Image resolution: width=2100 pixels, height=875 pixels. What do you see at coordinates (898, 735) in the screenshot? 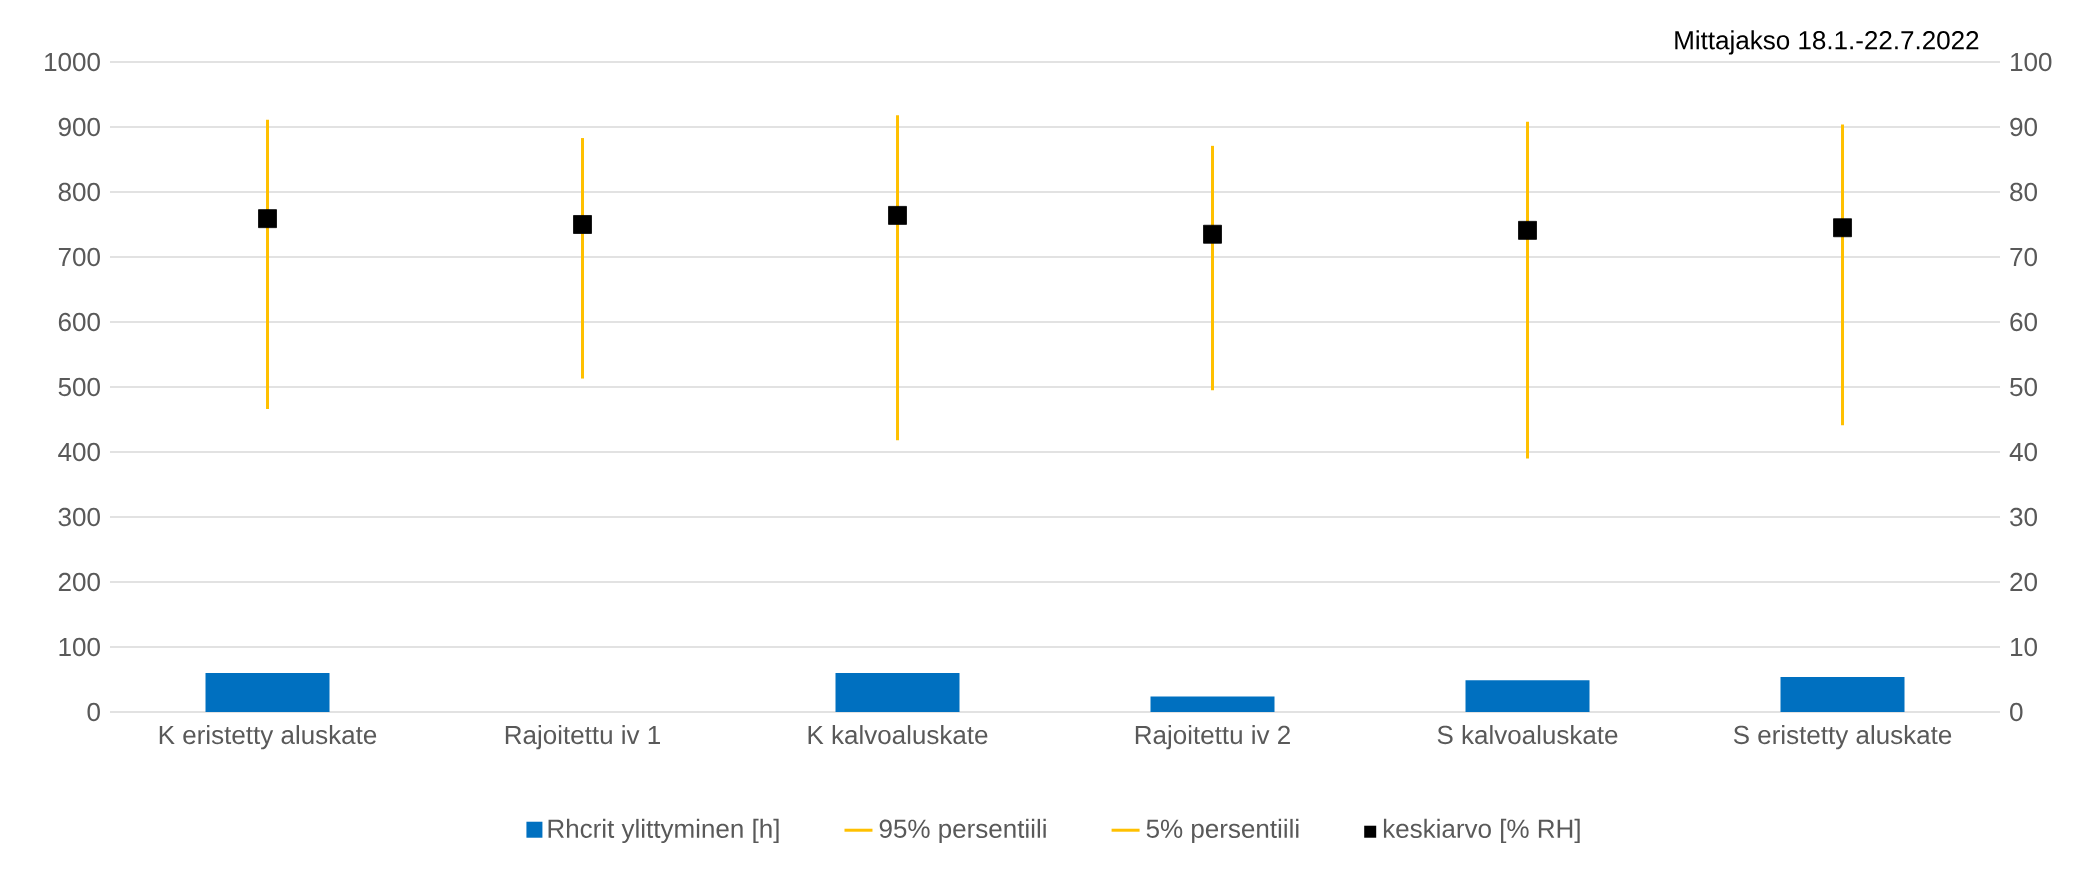
I see `x-tick-label: K kalvoaluskate` at bounding box center [898, 735].